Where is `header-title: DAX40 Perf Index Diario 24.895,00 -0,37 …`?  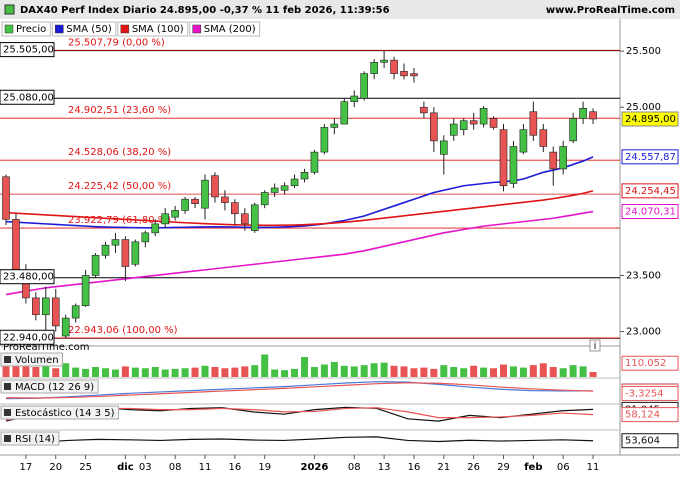 header-title: DAX40 Perf Index Diario 24.895,00 -0,37 … is located at coordinates (205, 10).